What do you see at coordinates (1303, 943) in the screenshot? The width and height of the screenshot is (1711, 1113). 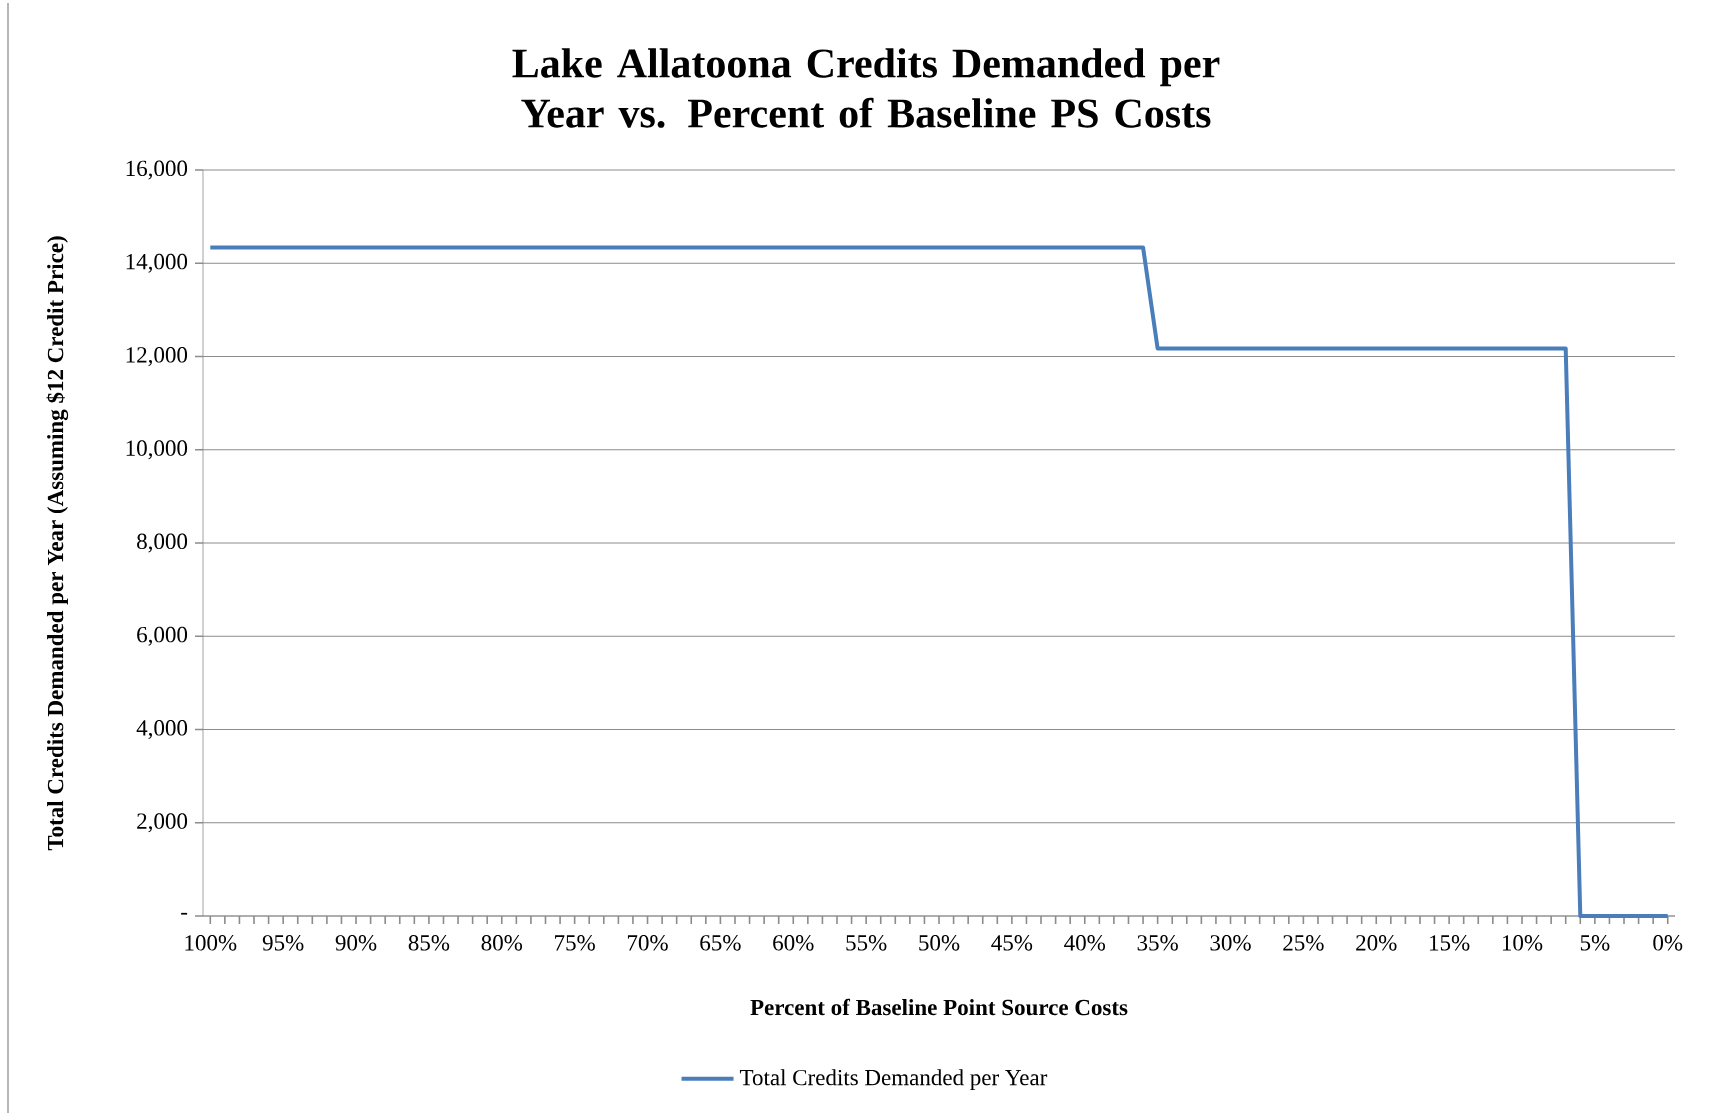 I see `x-tick-label: 25%` at bounding box center [1303, 943].